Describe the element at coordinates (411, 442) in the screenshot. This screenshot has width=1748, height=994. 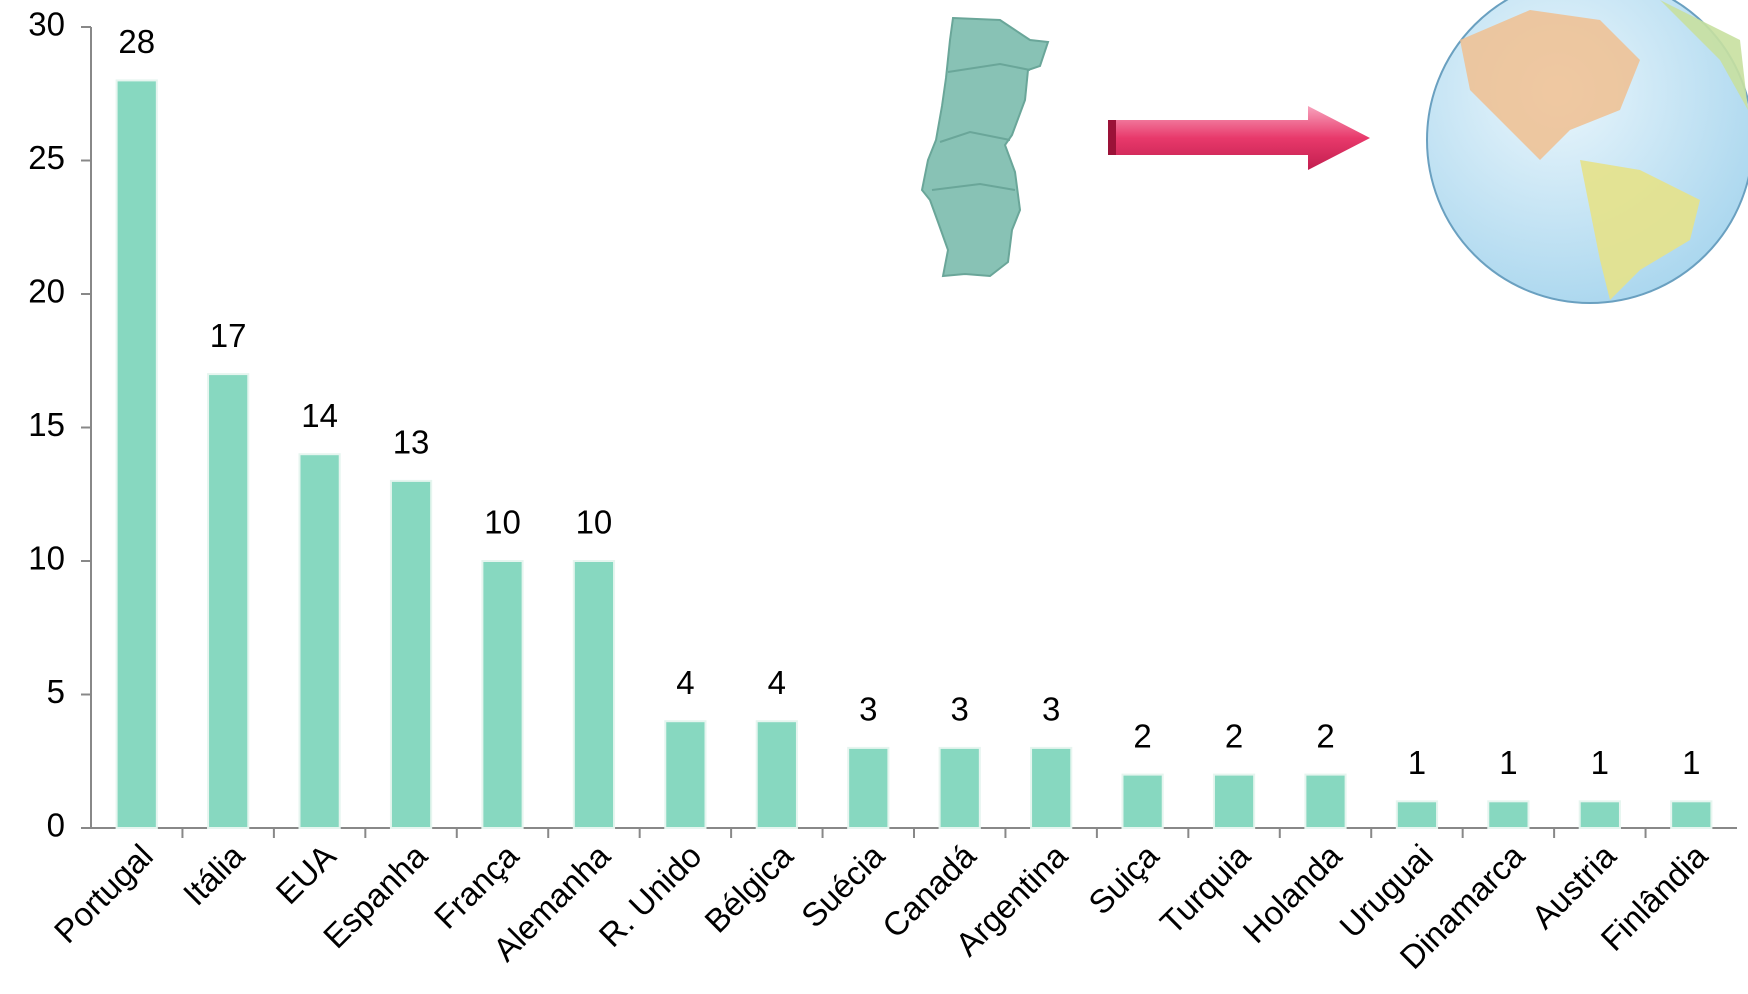
I see `data-label: 13` at that location.